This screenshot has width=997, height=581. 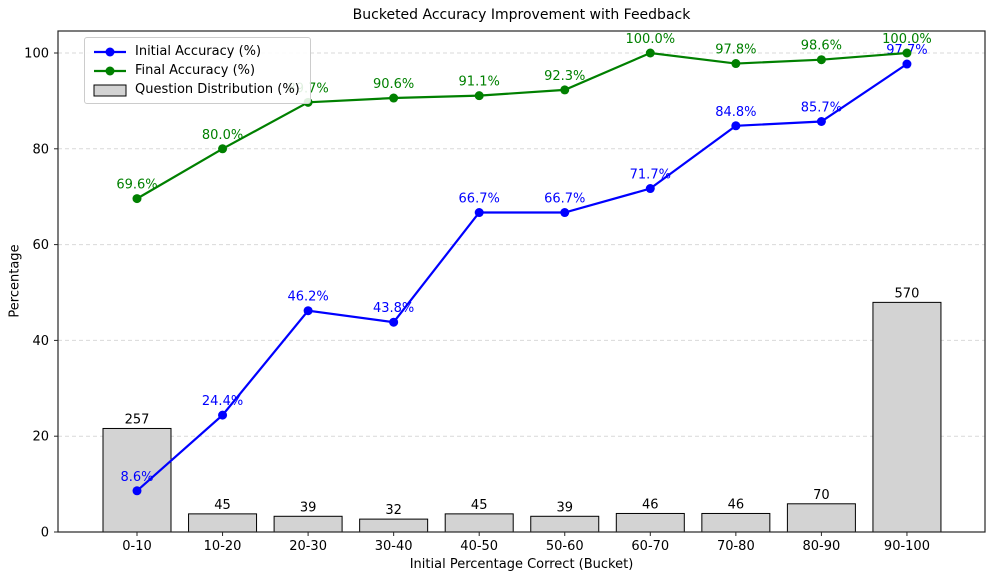 What do you see at coordinates (821, 107) in the screenshot?
I see `initial-accuracy-point-label: 85.7%` at bounding box center [821, 107].